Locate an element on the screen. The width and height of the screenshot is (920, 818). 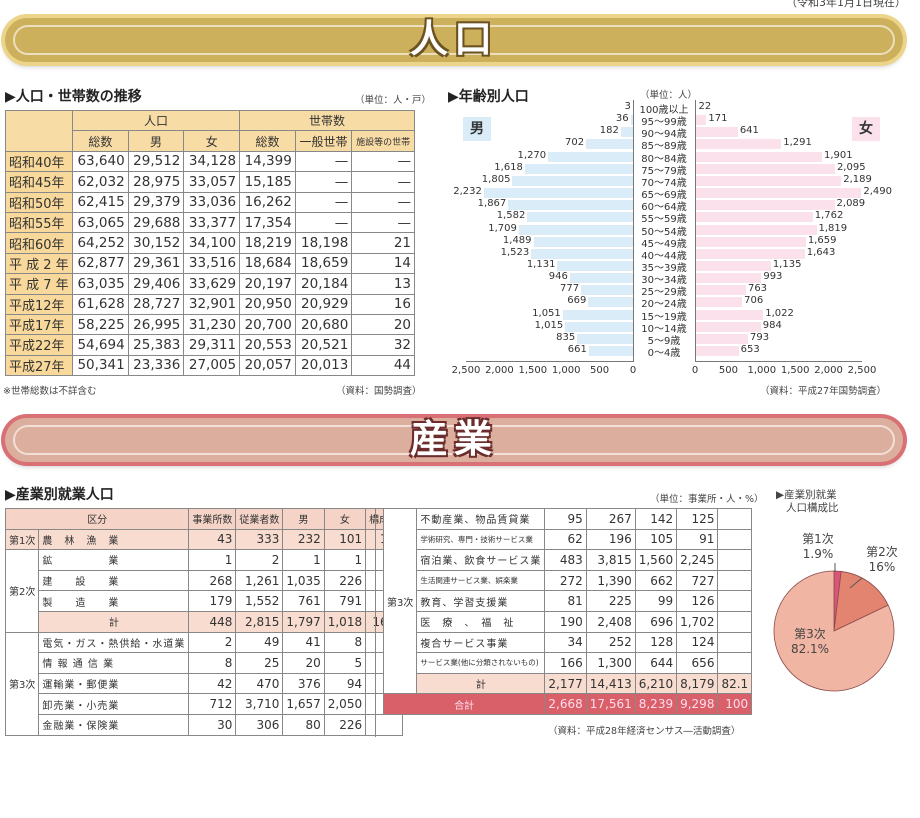
pie-title-1: ▶産業別就業 is located at coordinates (806, 495).